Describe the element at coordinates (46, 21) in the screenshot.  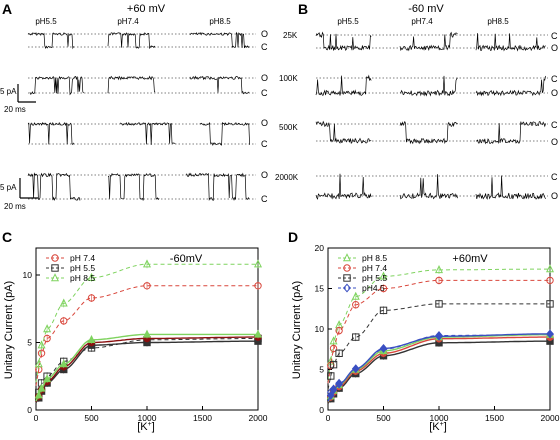
I see `panel-a-ph-label: pH5.5` at that location.